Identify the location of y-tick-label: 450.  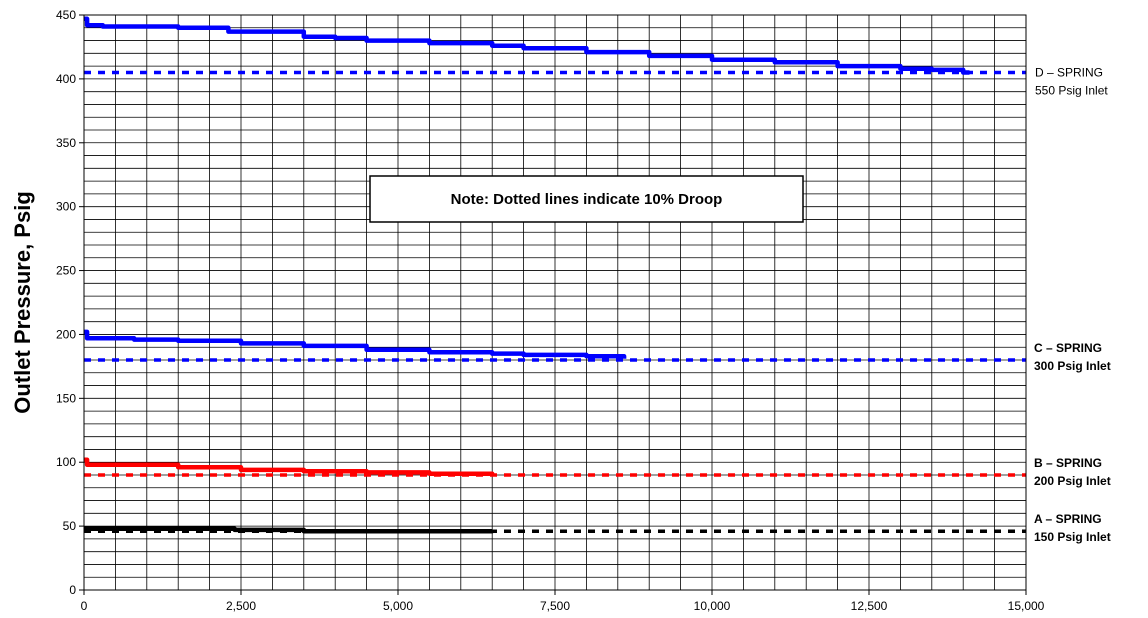
(66, 15).